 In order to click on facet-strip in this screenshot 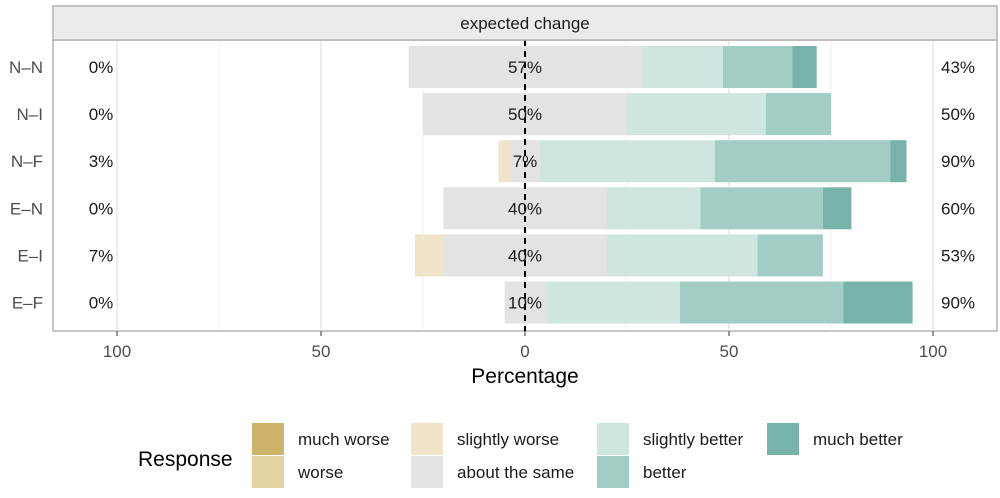, I will do `click(525, 23)`.